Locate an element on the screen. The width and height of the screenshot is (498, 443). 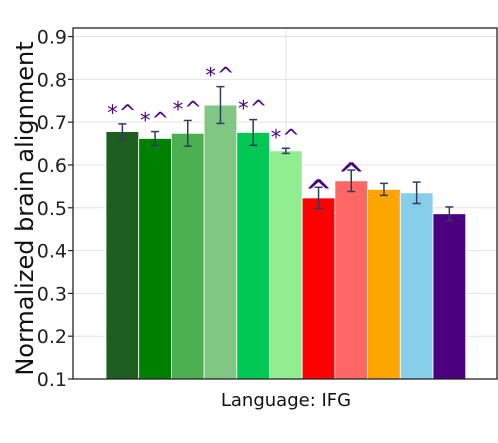
y-tick-label: 0.7 is located at coordinates (52, 123).